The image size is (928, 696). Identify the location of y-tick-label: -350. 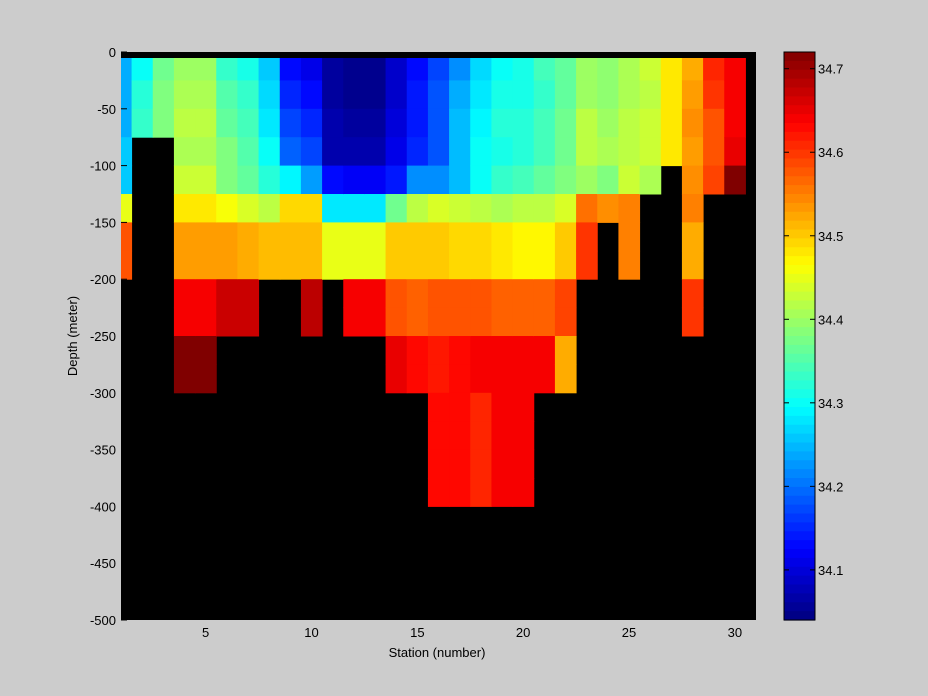
(103, 450).